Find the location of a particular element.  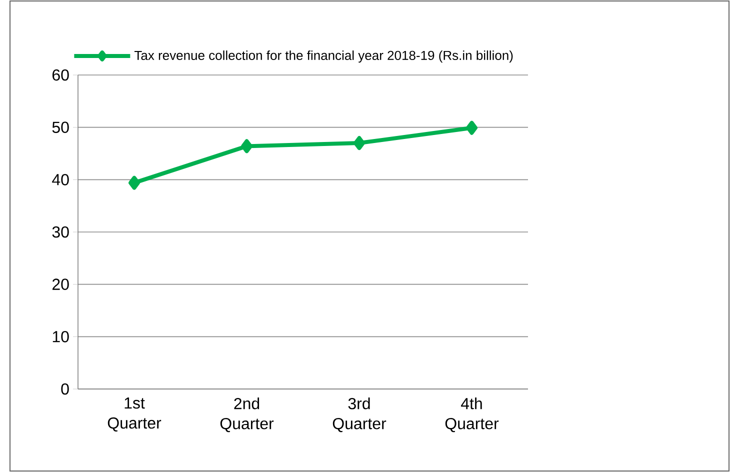

x-tick-label: 1st Quarter is located at coordinates (135, 415).